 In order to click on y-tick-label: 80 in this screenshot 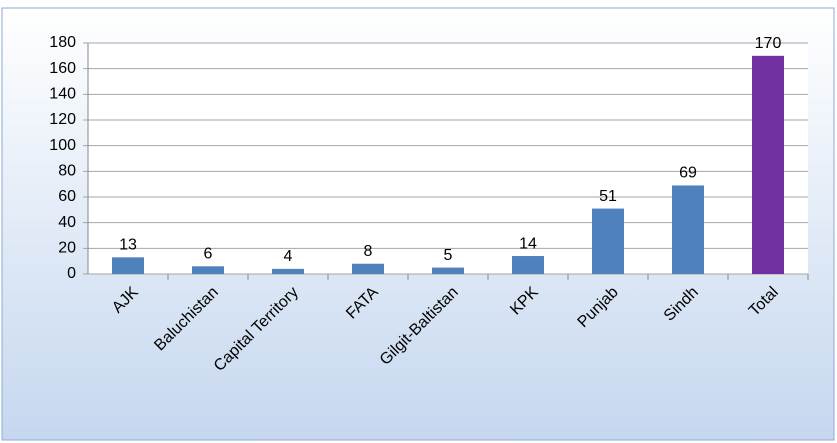, I will do `click(67, 171)`.